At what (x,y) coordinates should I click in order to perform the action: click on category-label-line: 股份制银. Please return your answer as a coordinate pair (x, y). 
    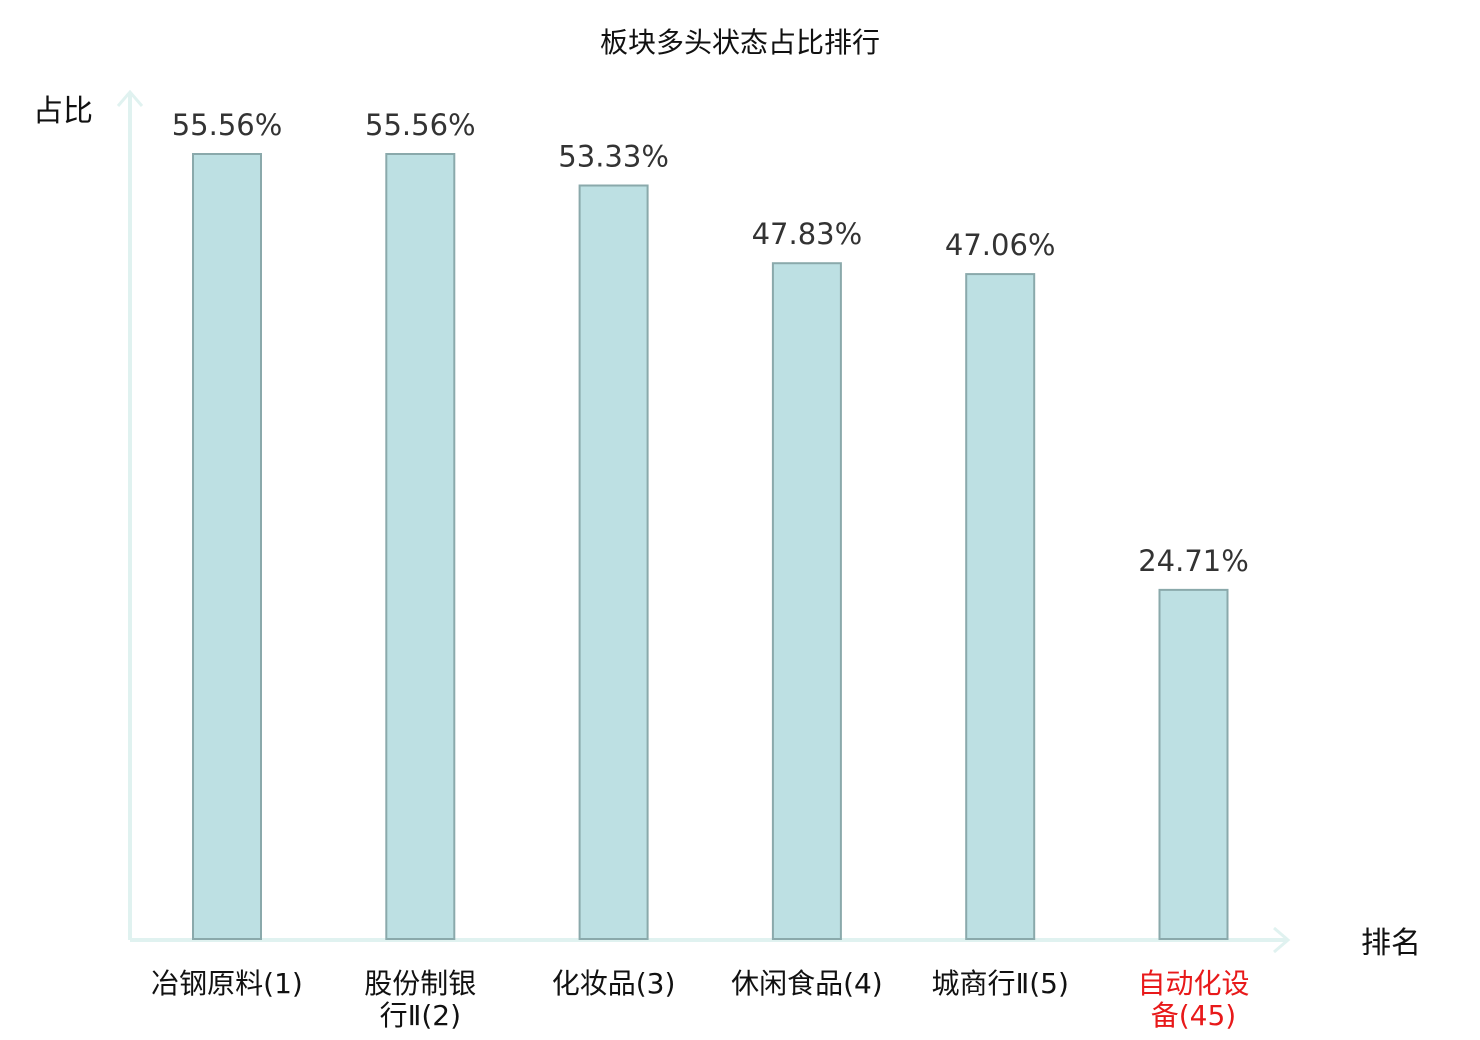
    Looking at the image, I should click on (420, 983).